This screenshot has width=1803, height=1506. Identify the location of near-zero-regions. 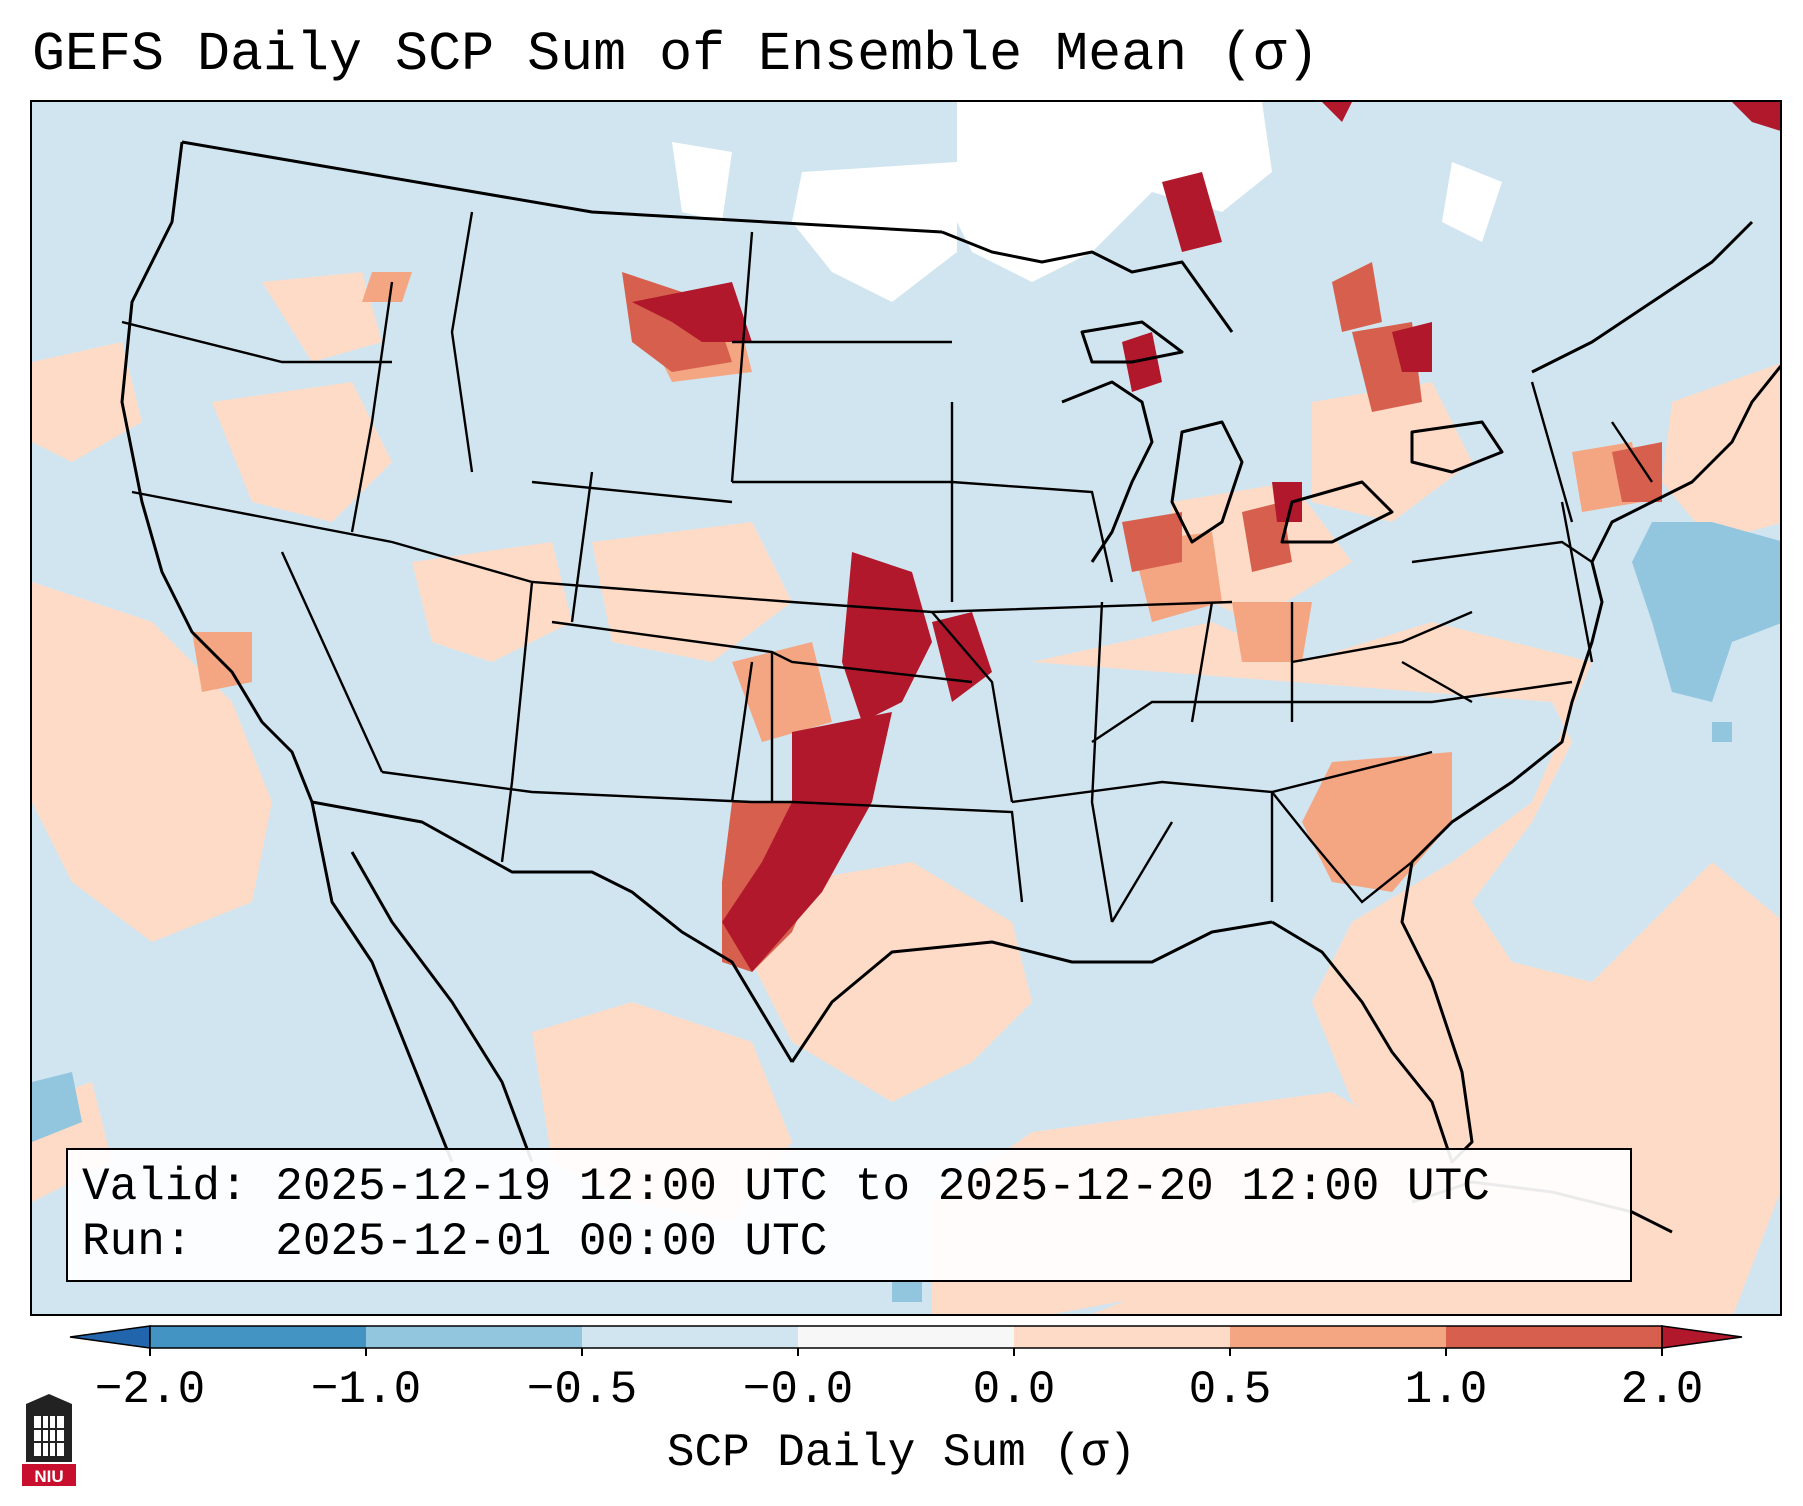
(1087, 202).